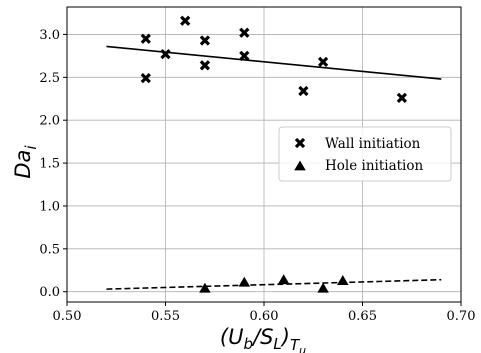 This screenshot has height=353, width=481. Describe the element at coordinates (264, 316) in the screenshot. I see `x-tick-label: 0.60` at that location.